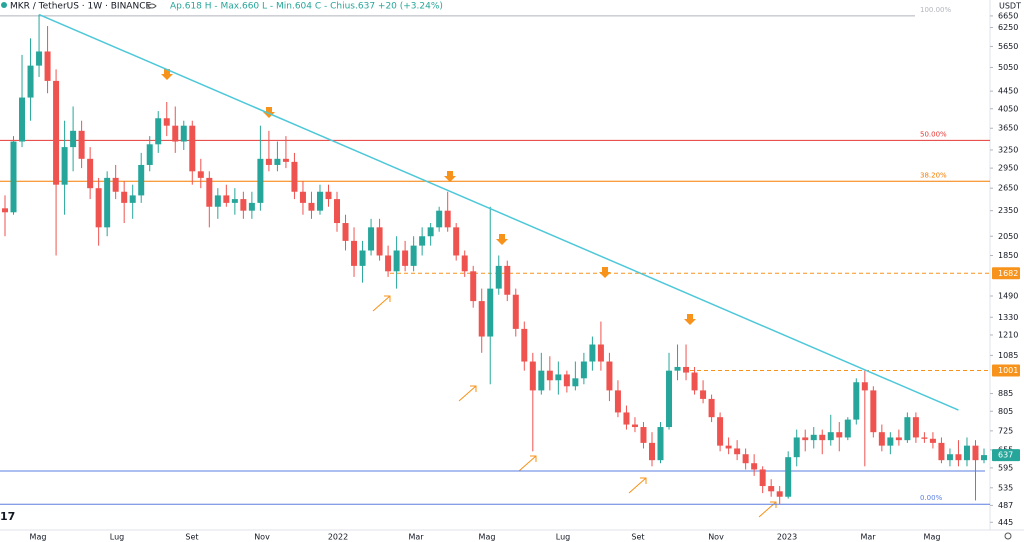 This screenshot has height=542, width=1024. What do you see at coordinates (1008, 108) in the screenshot?
I see `y-tick-label: 4050` at bounding box center [1008, 108].